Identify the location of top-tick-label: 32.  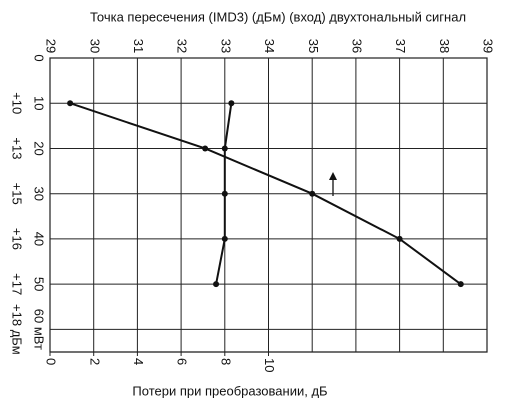
(182, 46).